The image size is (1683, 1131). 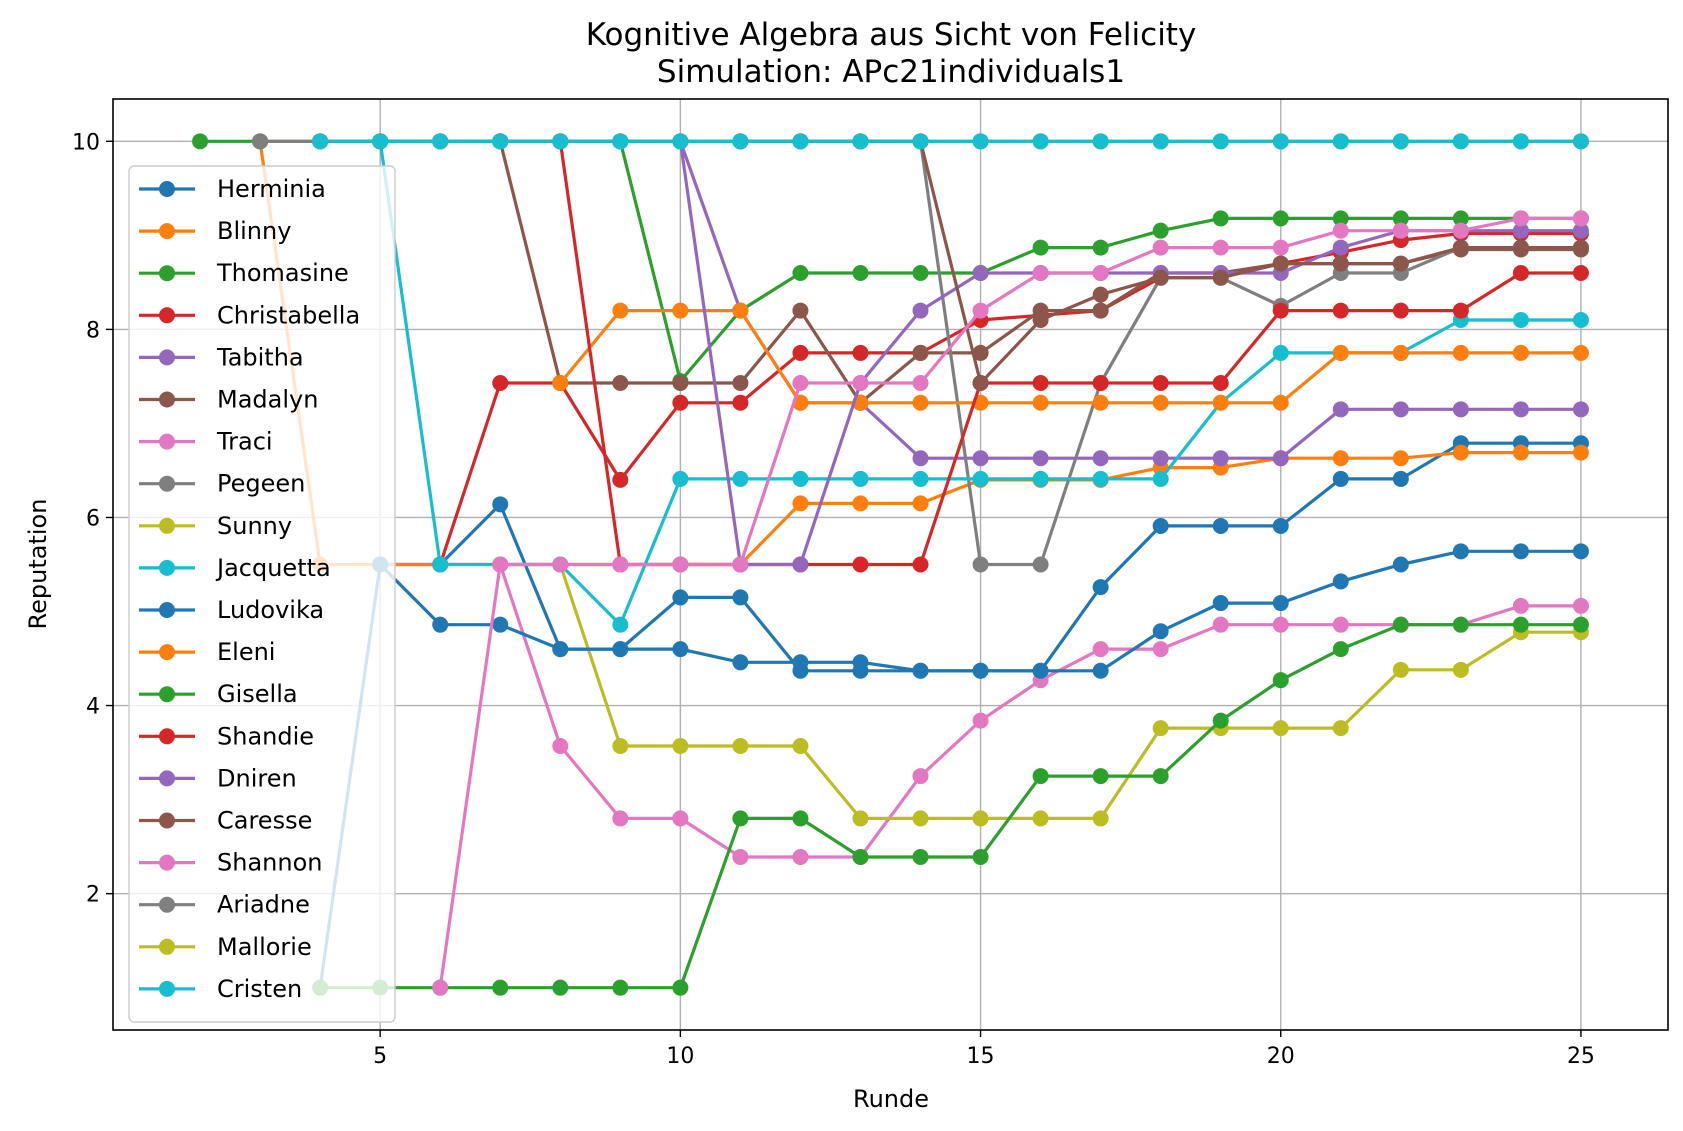 I want to click on legend-label: Sunny, so click(x=254, y=526).